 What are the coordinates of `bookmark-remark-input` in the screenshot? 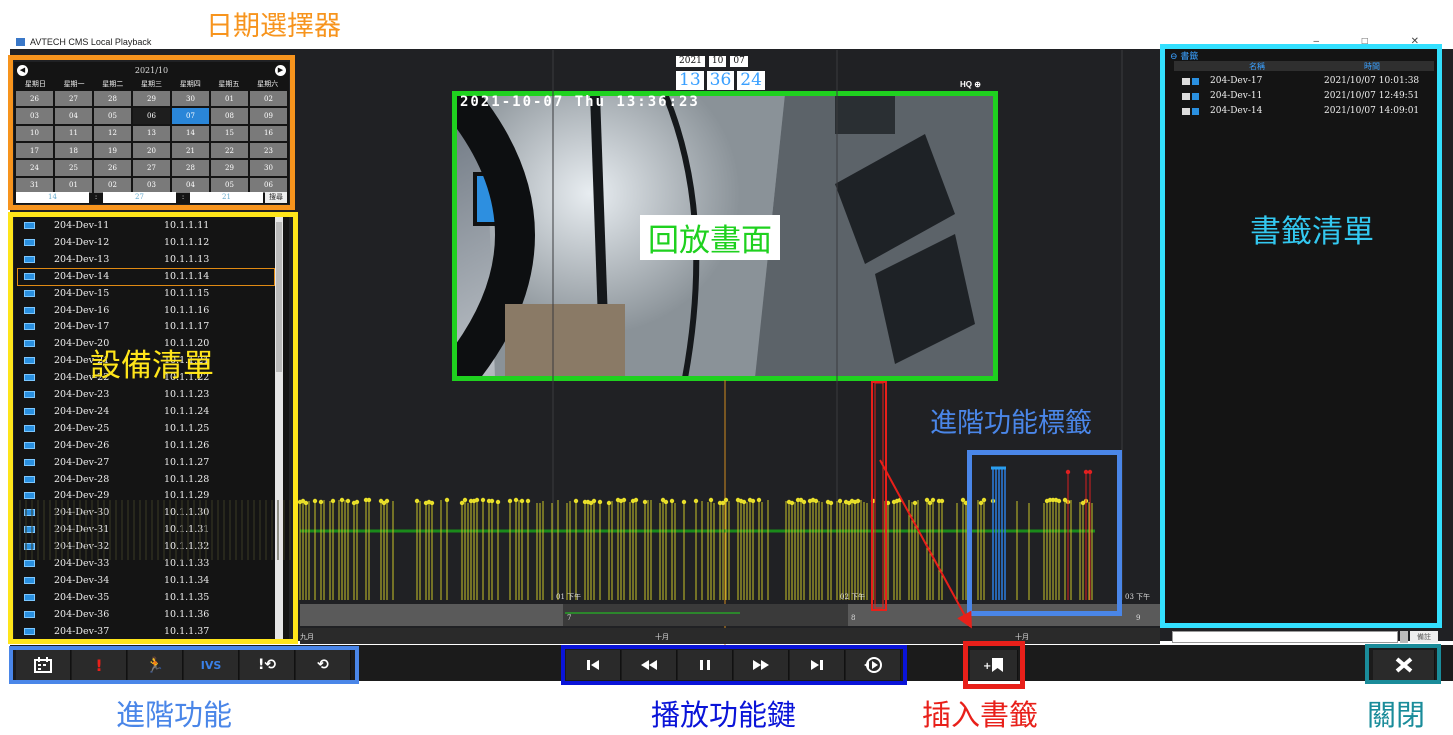 It's located at (1285, 637).